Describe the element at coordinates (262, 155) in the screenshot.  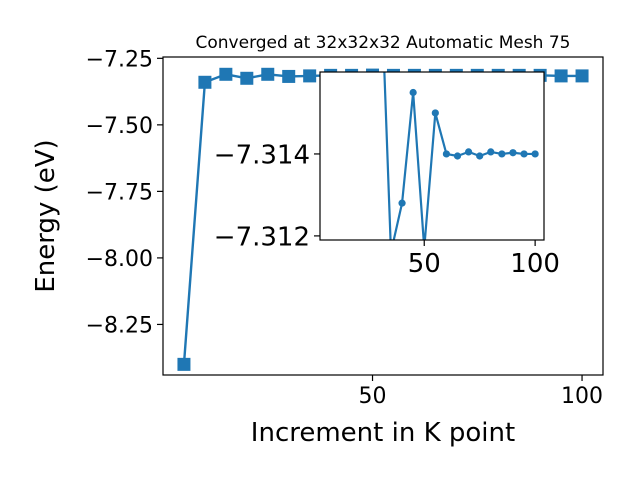
I see `inset-y-tick-label: −7.314` at that location.